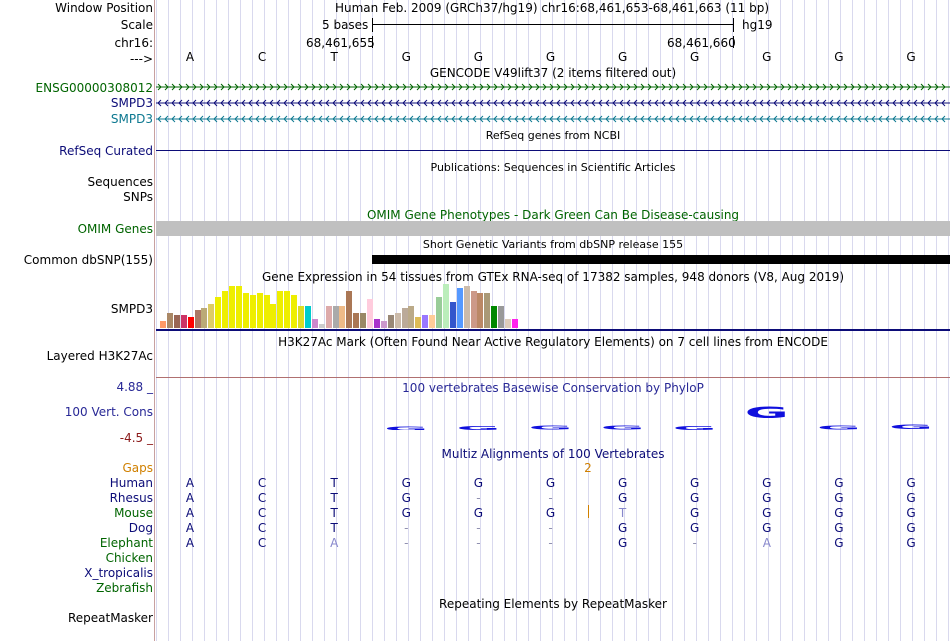 The image size is (950, 641). I want to click on label-species-human: Human, so click(131, 483).